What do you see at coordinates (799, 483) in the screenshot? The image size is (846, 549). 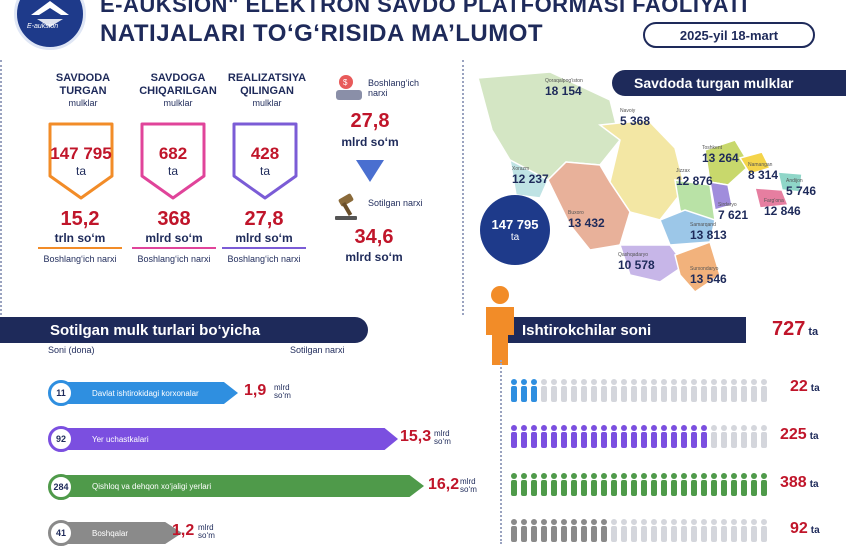 I see `participants-count-3: 388 ta` at bounding box center [799, 483].